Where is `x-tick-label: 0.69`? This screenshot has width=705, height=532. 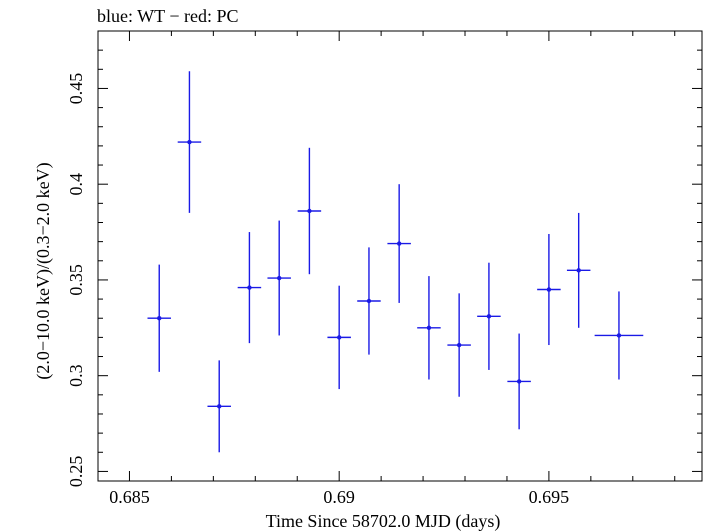
x-tick-label: 0.69 is located at coordinates (339, 497).